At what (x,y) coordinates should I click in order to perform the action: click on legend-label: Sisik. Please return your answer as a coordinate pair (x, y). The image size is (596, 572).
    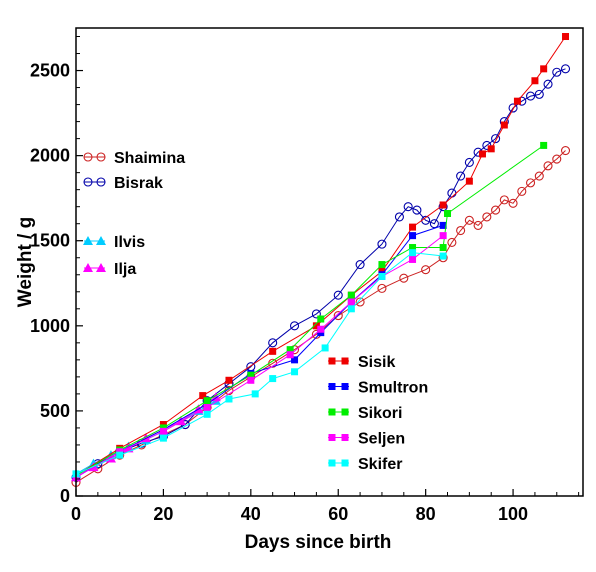
    Looking at the image, I should click on (376, 362).